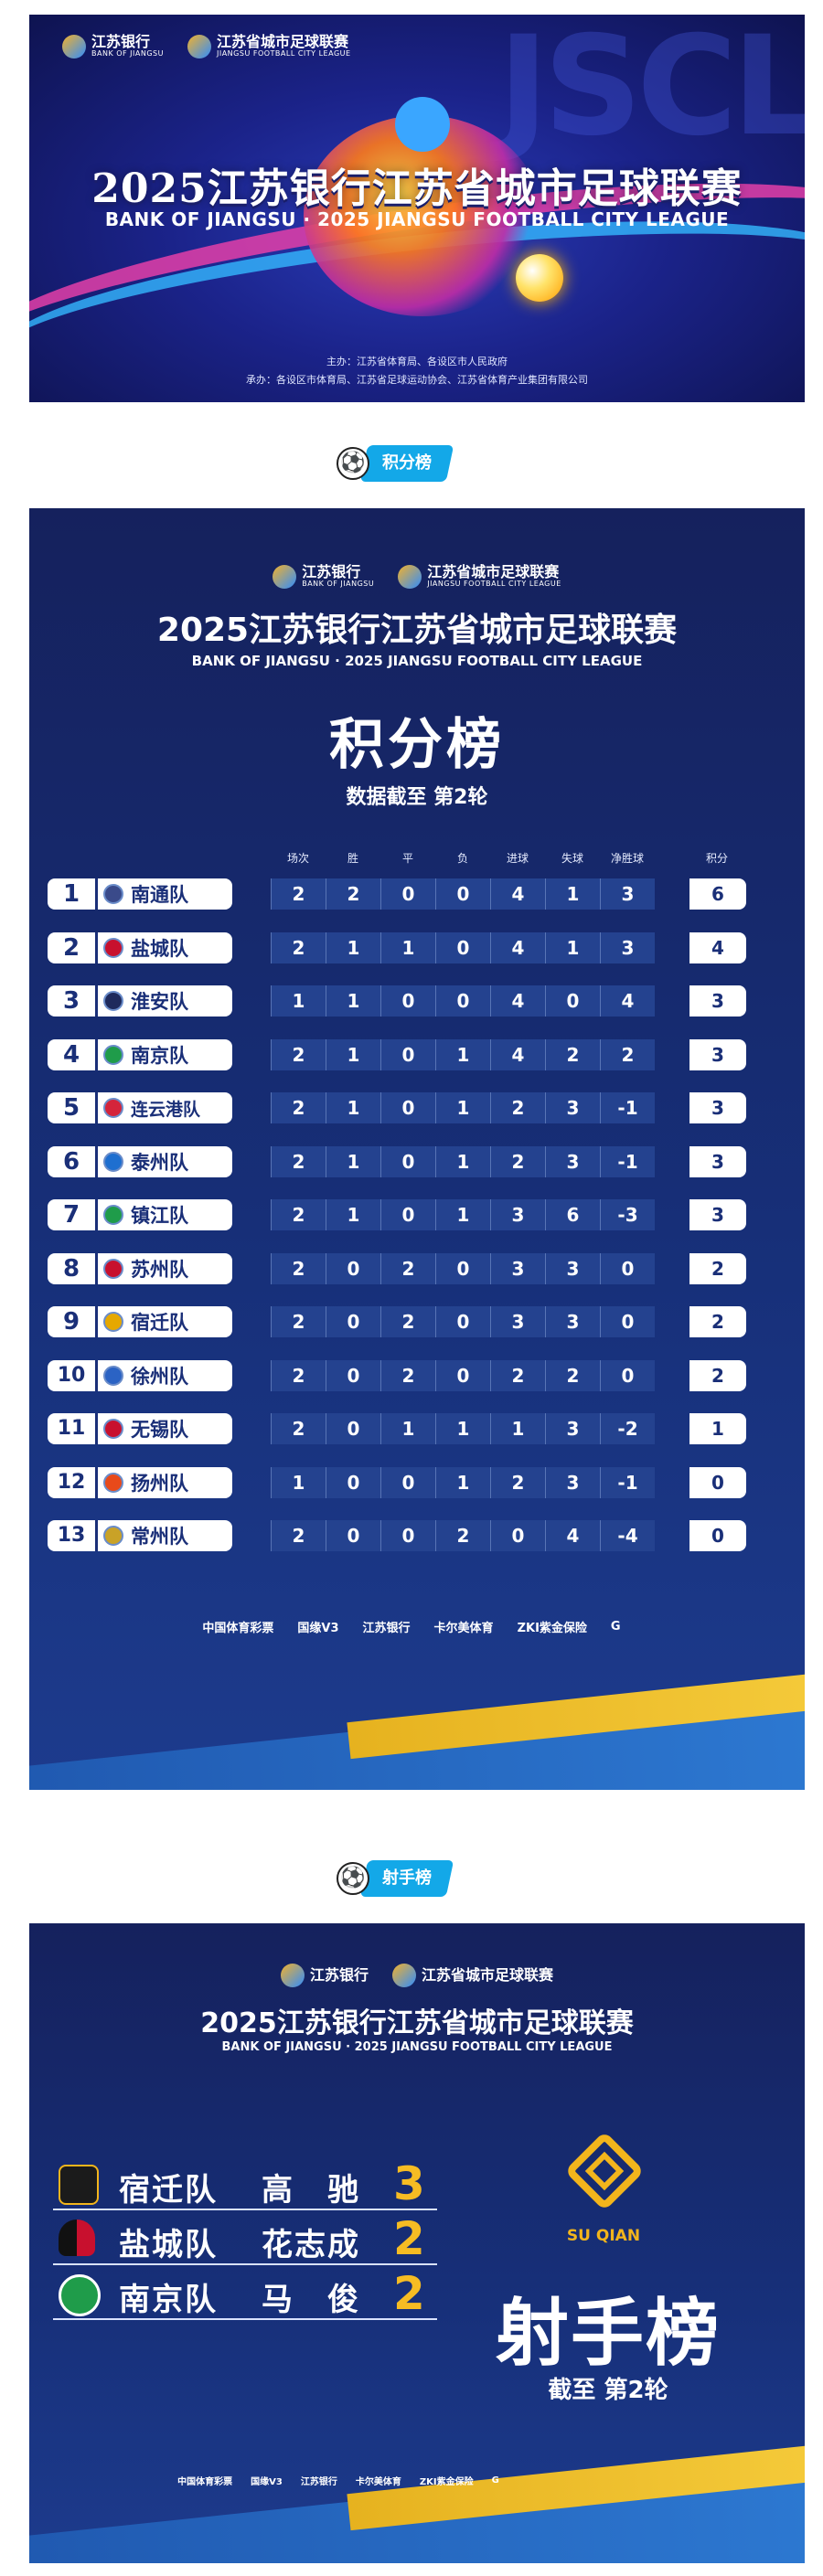 This screenshot has width=823, height=2576. I want to click on stat-cell-draw: 2, so click(407, 1321).